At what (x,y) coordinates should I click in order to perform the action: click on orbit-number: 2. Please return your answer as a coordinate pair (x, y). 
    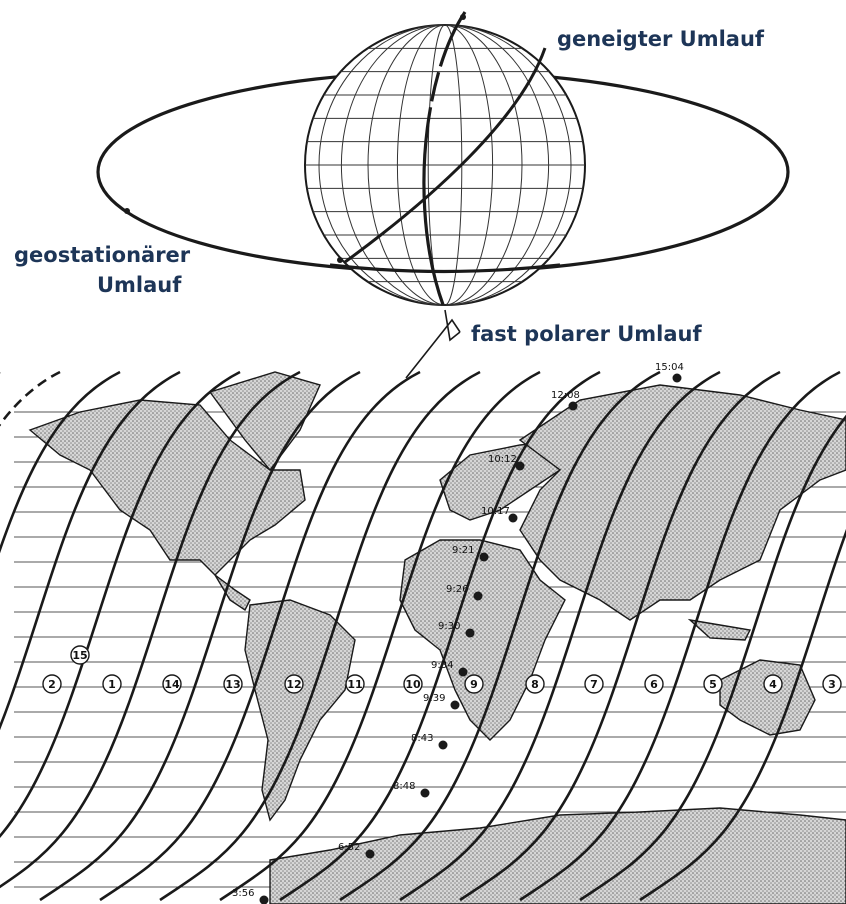
    Looking at the image, I should click on (52, 684).